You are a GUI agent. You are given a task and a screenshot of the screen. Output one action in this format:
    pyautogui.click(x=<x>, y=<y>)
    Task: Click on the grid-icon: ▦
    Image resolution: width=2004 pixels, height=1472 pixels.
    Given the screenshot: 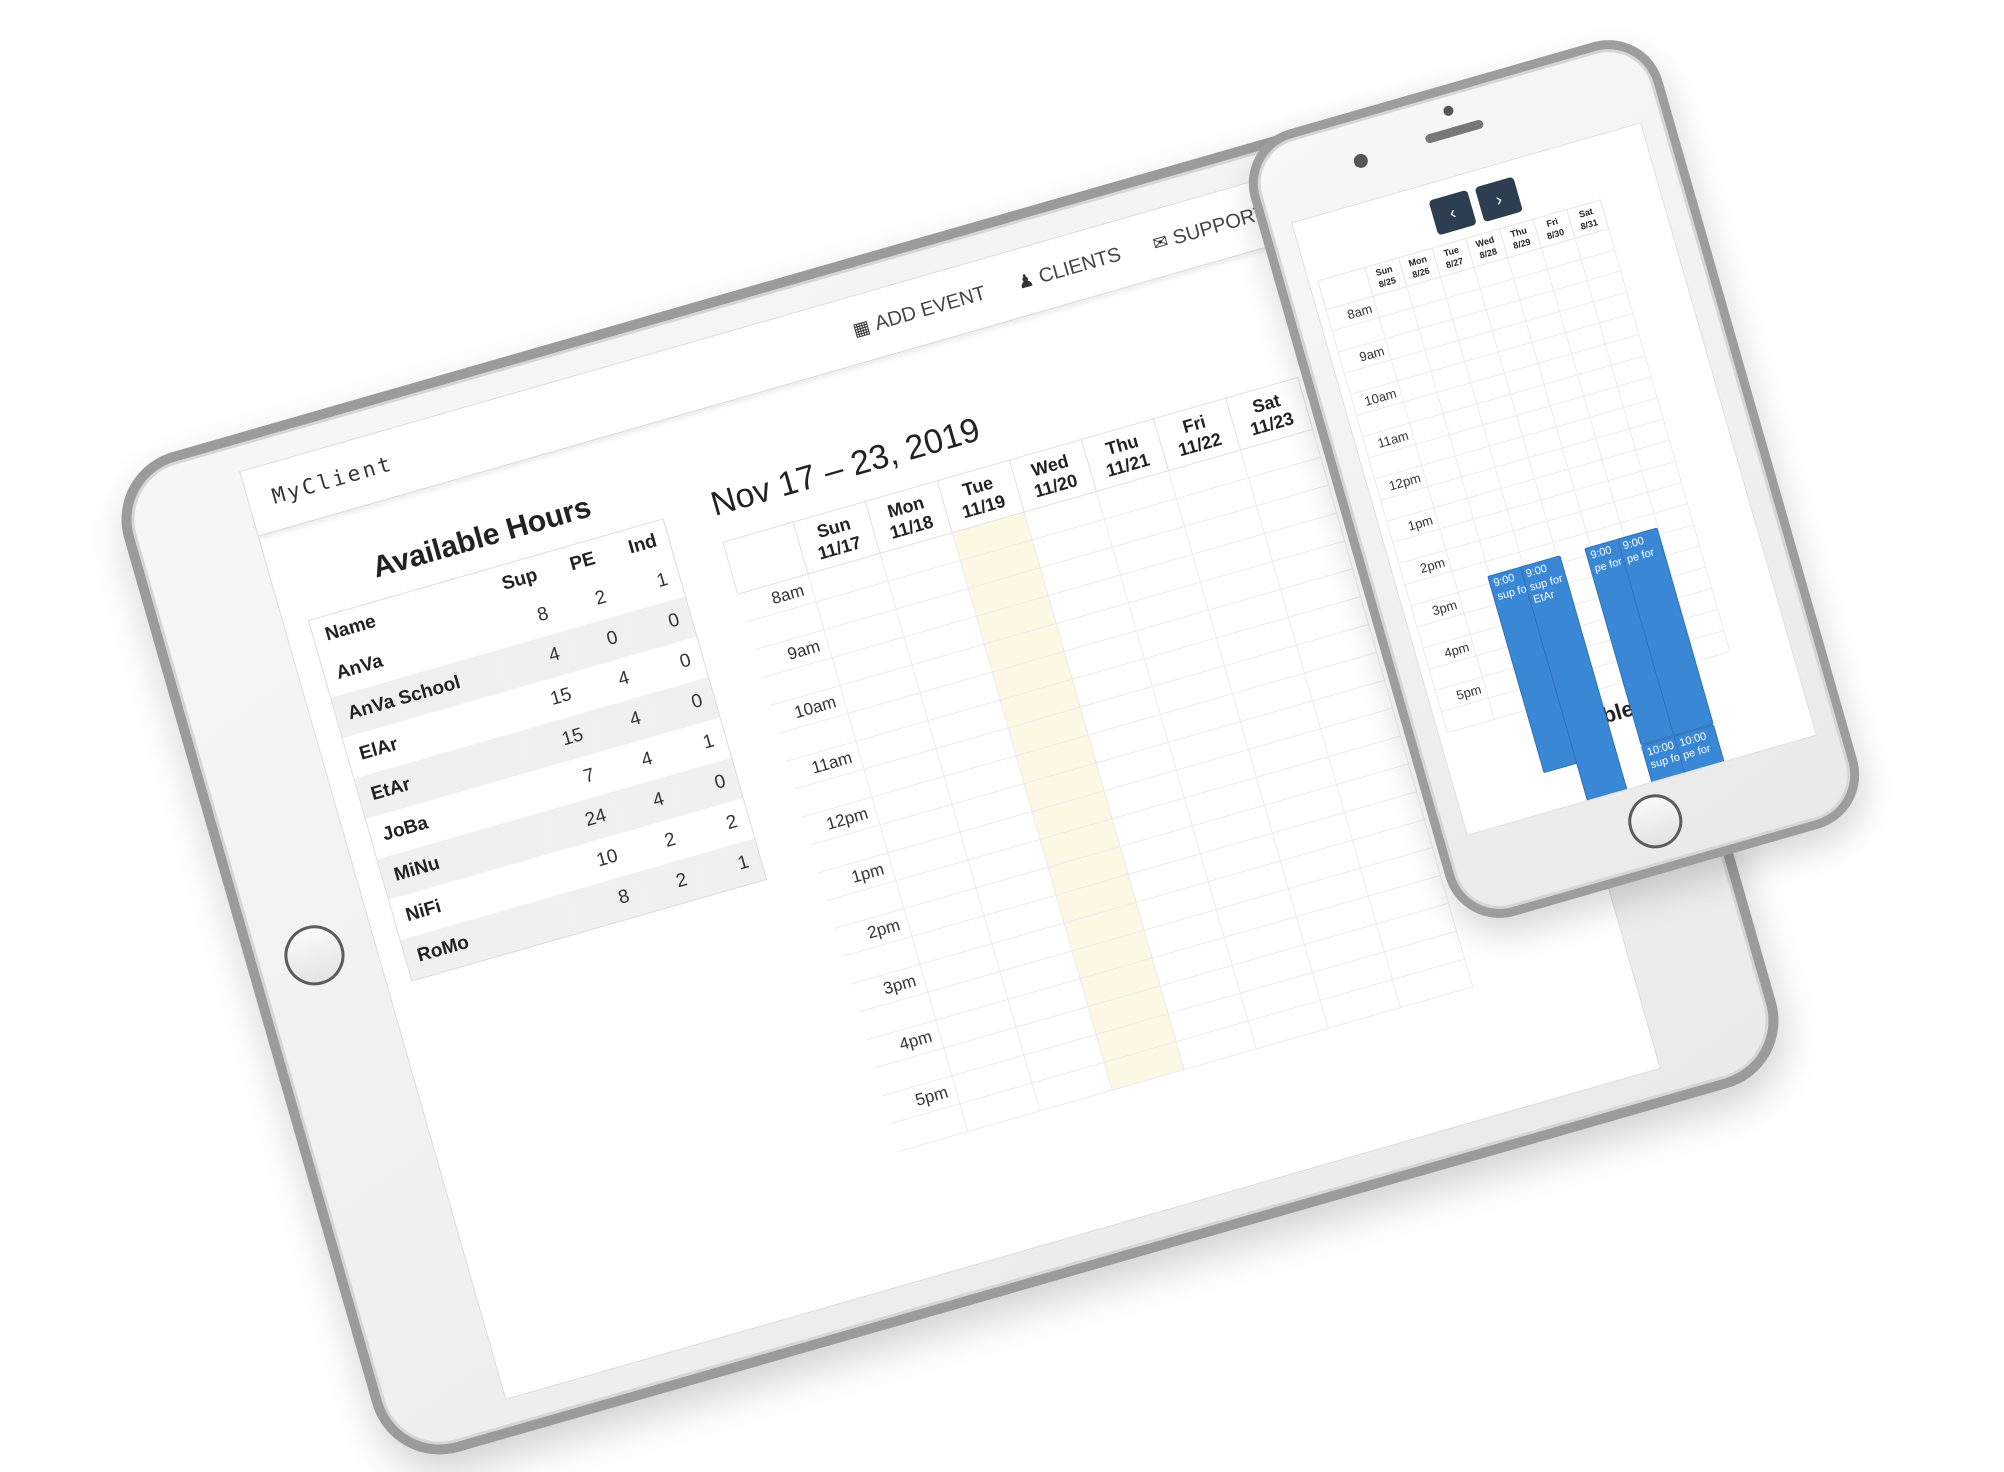 What is the action you would take?
    pyautogui.click(x=861, y=327)
    